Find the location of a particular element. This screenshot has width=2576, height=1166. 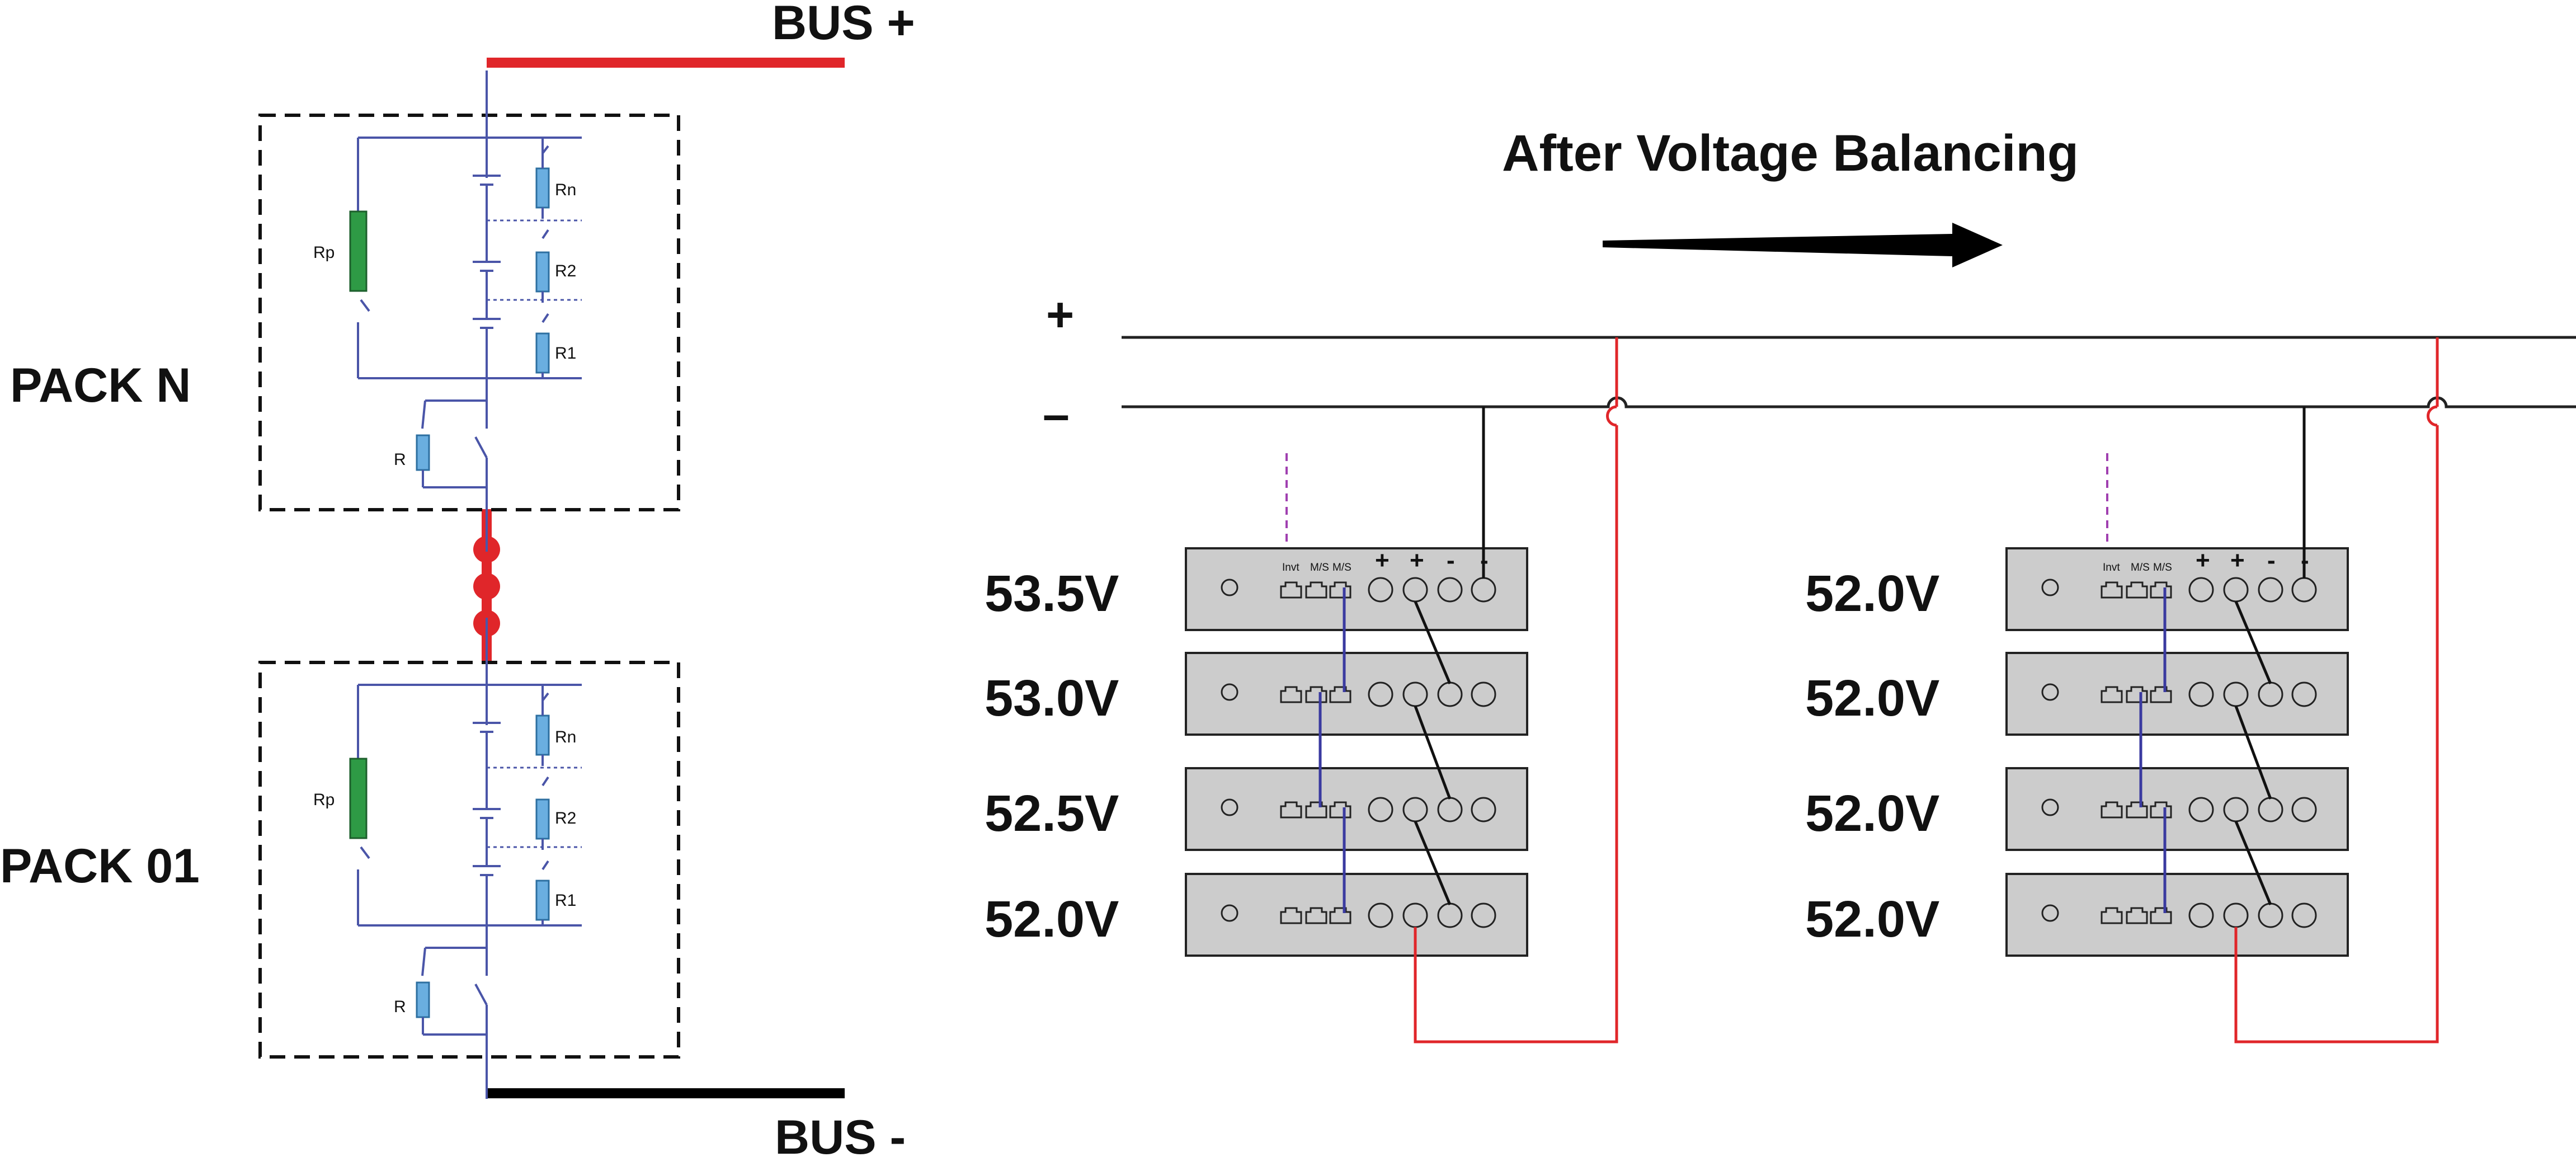

pack-01: Rp Rn R2 R1 R is located at coordinates (469, 858).